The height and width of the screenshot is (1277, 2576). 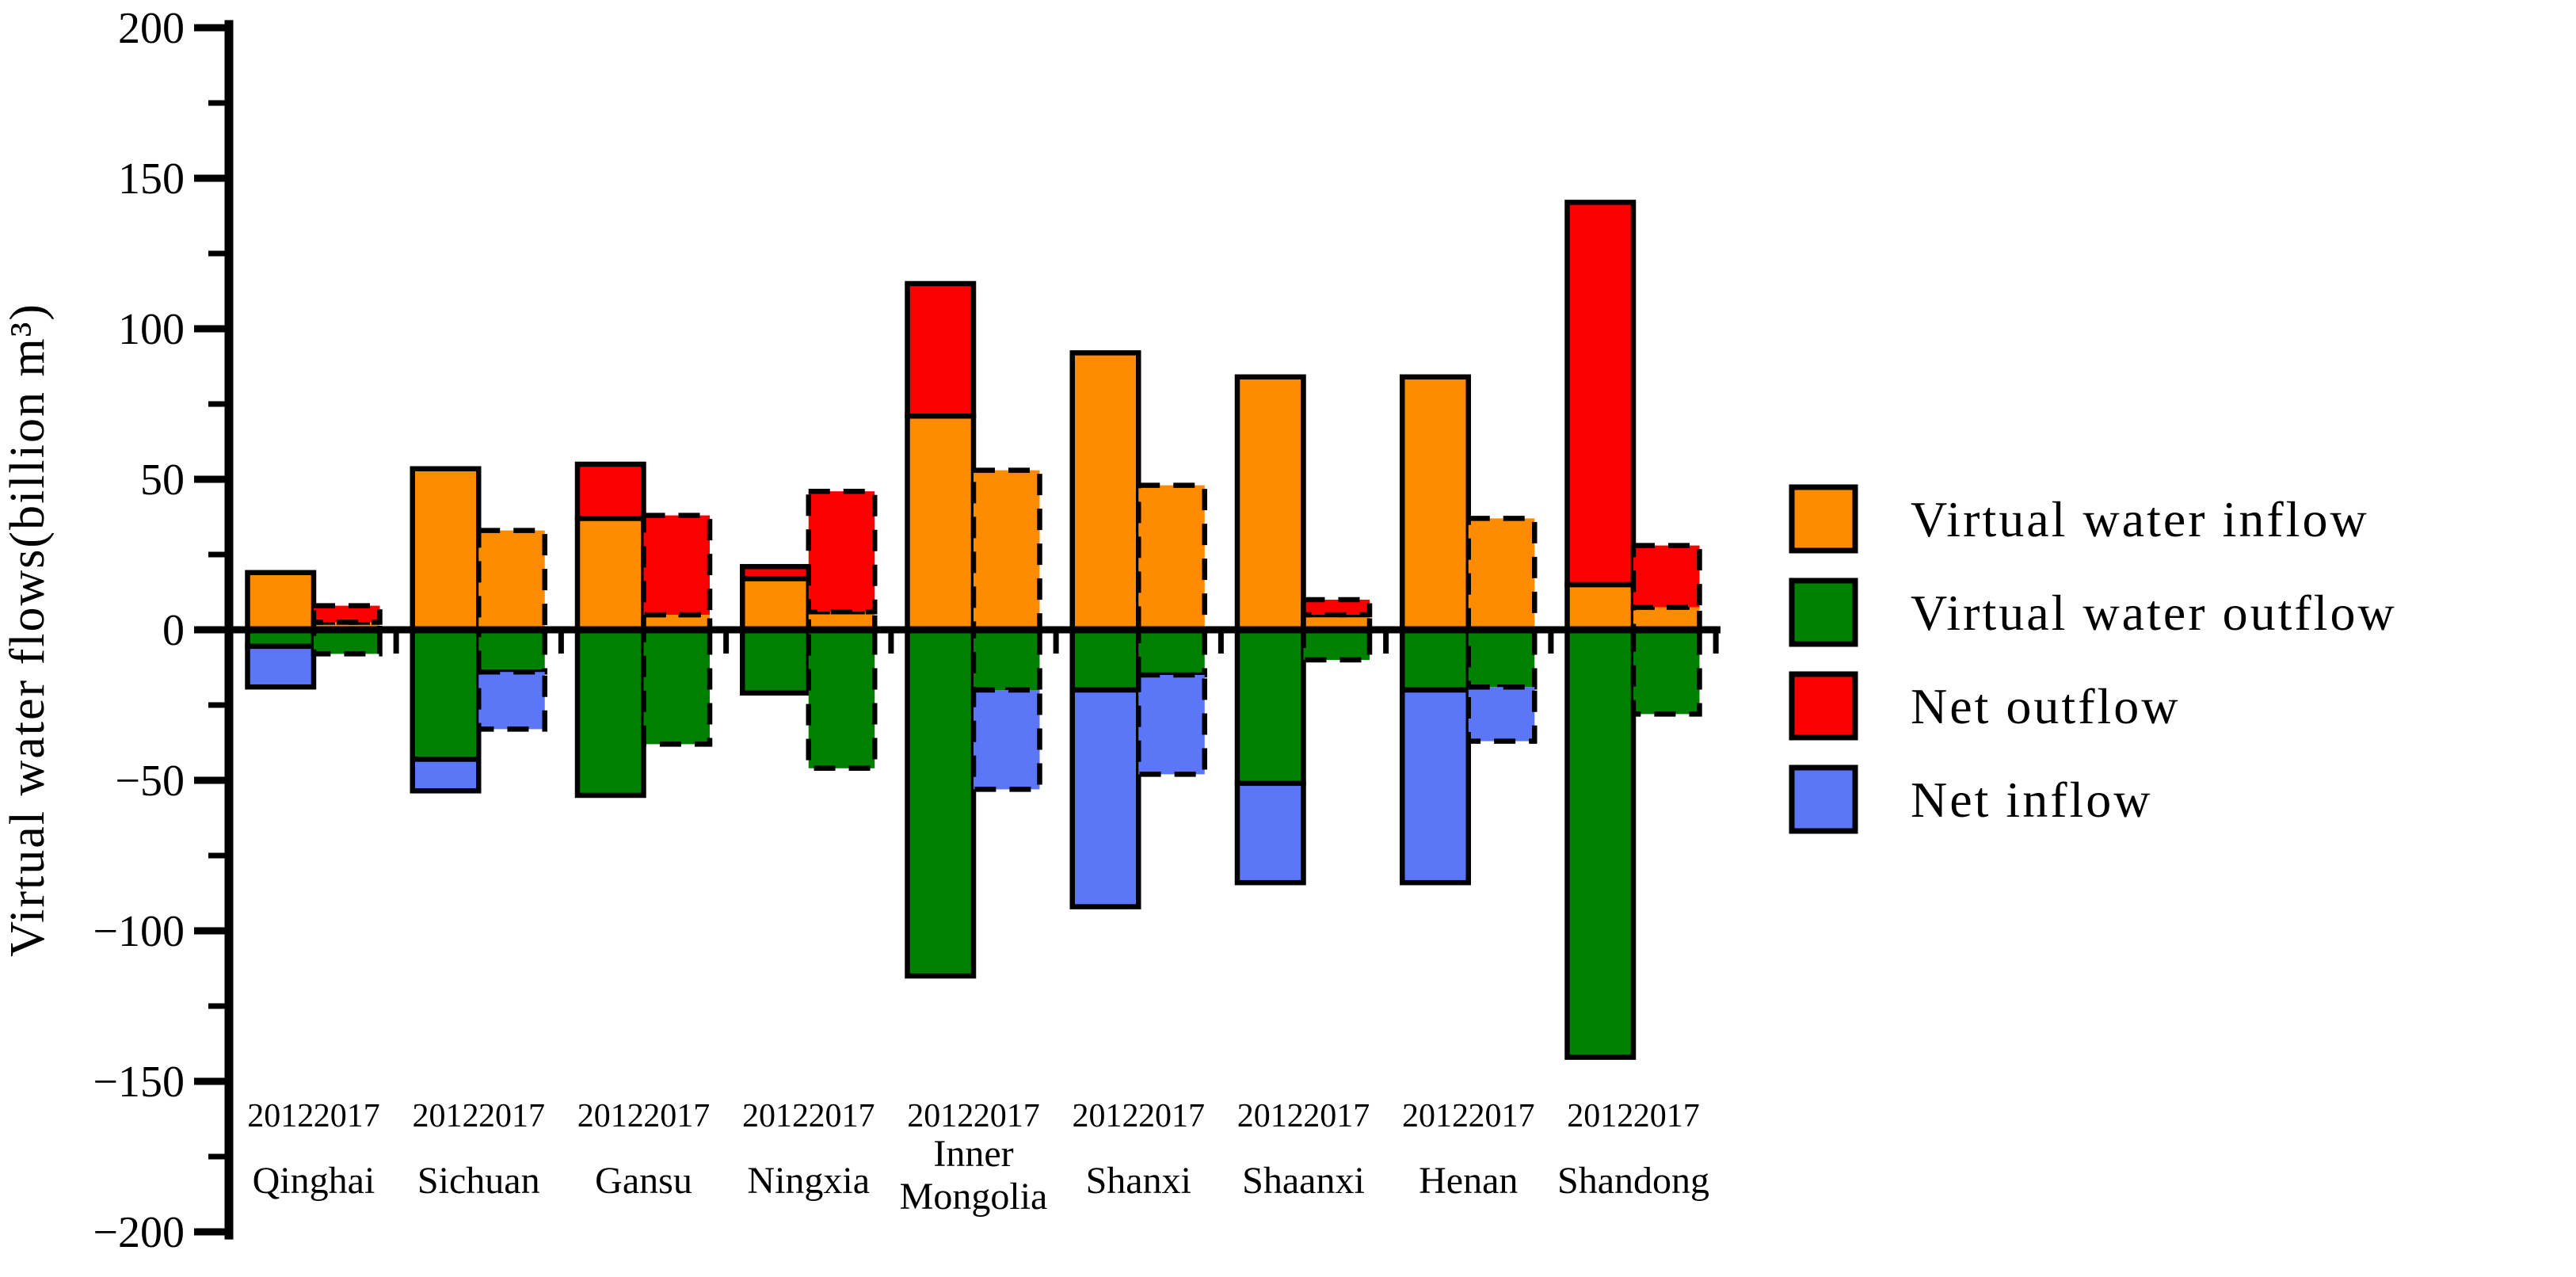 What do you see at coordinates (1601, 843) in the screenshot?
I see `bar-shandong-2012-outflow` at bounding box center [1601, 843].